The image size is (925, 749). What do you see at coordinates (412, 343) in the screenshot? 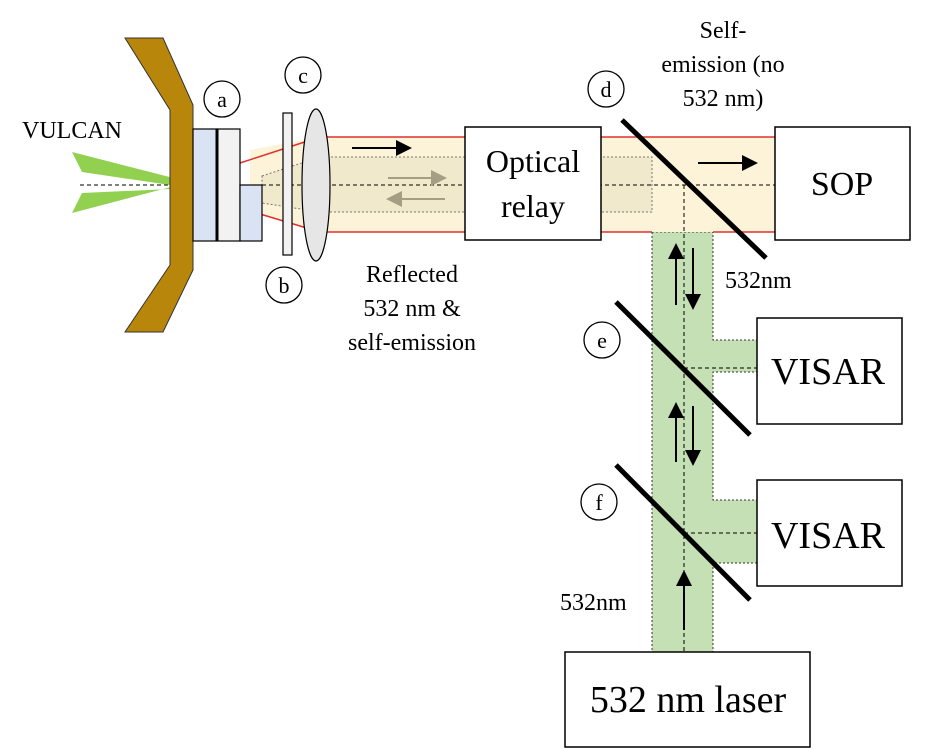
I see `reflected-label: self-emission` at bounding box center [412, 343].